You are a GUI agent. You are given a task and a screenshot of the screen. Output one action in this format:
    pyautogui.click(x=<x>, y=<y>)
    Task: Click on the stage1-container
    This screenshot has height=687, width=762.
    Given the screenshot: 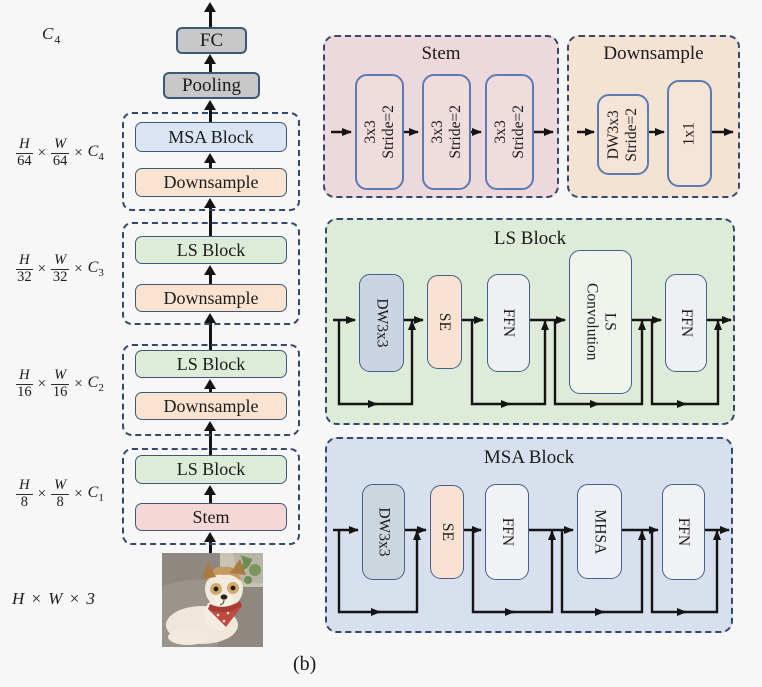 What is the action you would take?
    pyautogui.click(x=211, y=496)
    